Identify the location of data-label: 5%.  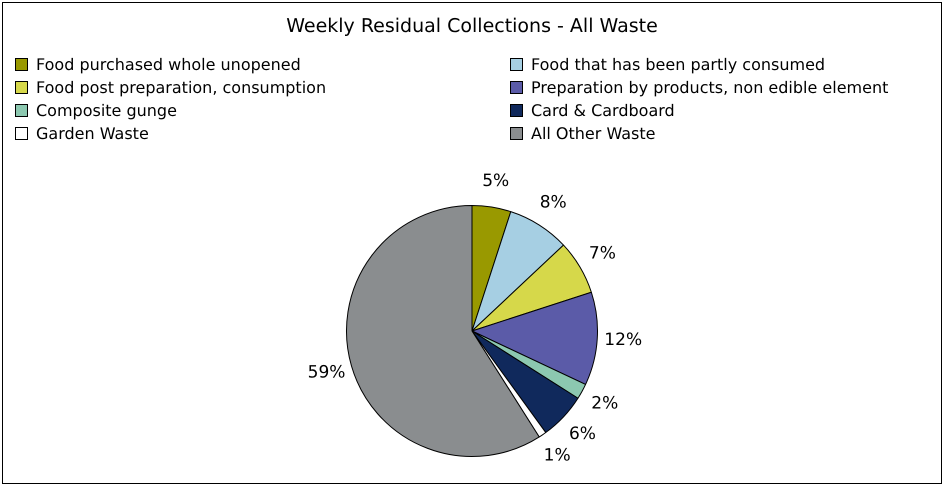
(496, 180).